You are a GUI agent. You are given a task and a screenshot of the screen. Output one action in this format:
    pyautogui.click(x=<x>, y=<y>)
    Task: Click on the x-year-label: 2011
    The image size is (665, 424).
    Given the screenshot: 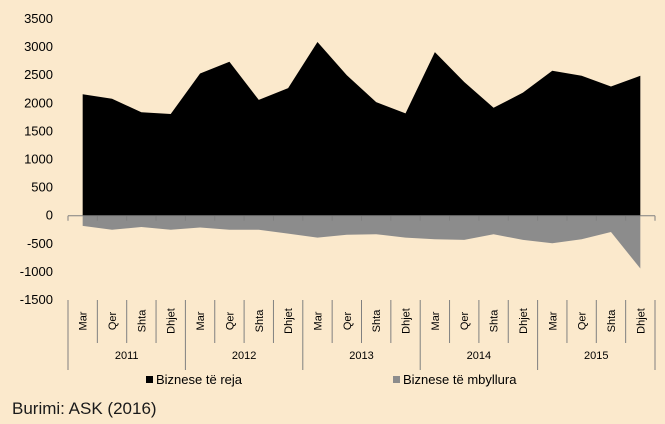 What is the action you would take?
    pyautogui.click(x=127, y=356)
    